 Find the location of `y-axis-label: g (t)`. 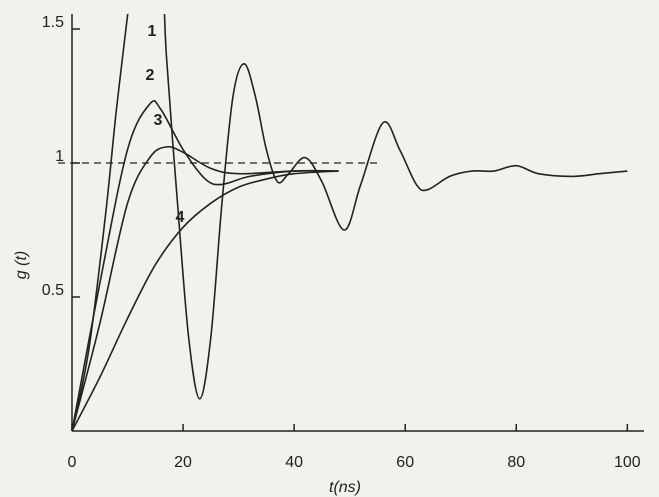

y-axis-label: g (t) is located at coordinates (21, 265).